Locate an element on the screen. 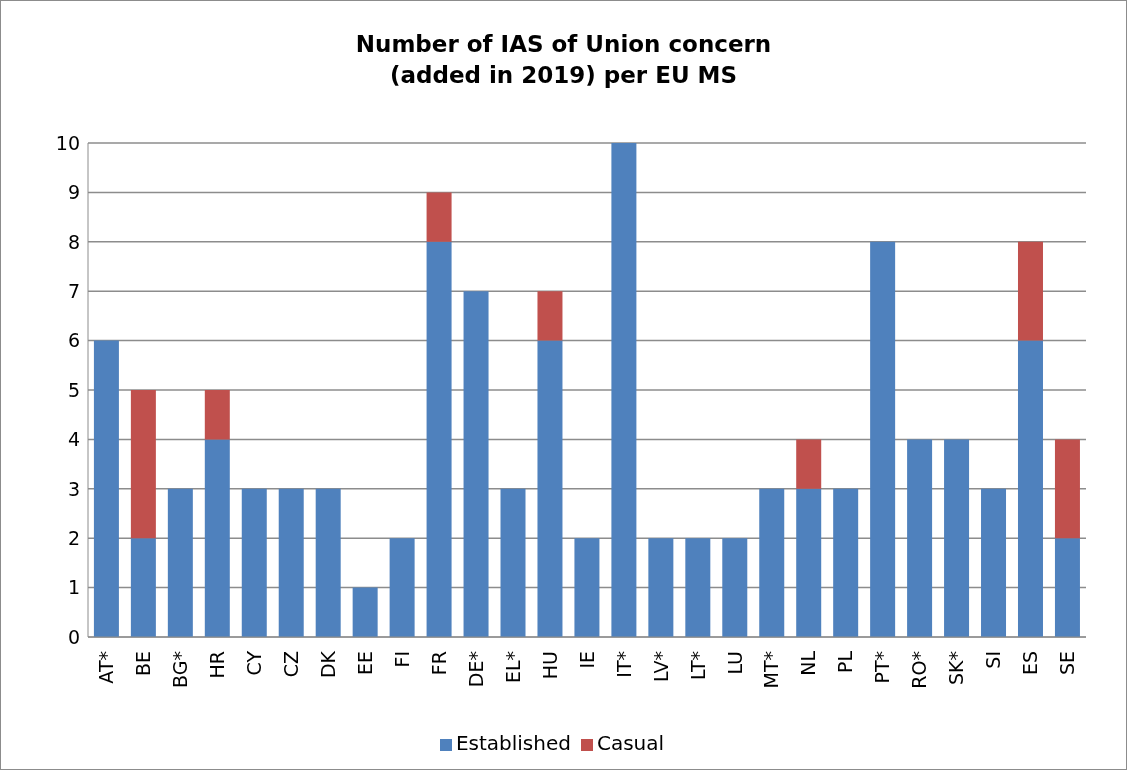 The width and height of the screenshot is (1129, 770). chart-title: Number of IAS of Union concern (added in 2019) per EU MS is located at coordinates (563, 60).